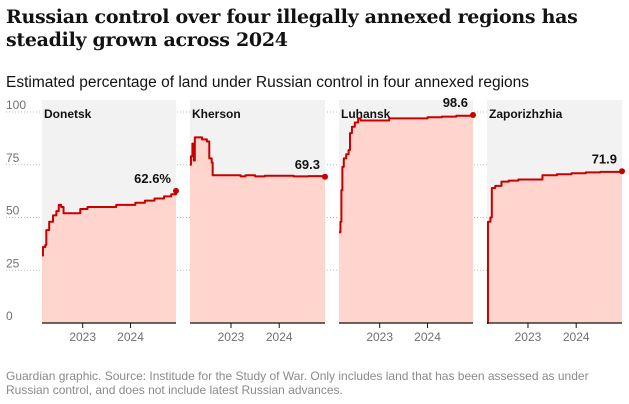 The height and width of the screenshot is (404, 629). Describe the element at coordinates (13, 263) in the screenshot. I see `y-tick-label: 25` at that location.